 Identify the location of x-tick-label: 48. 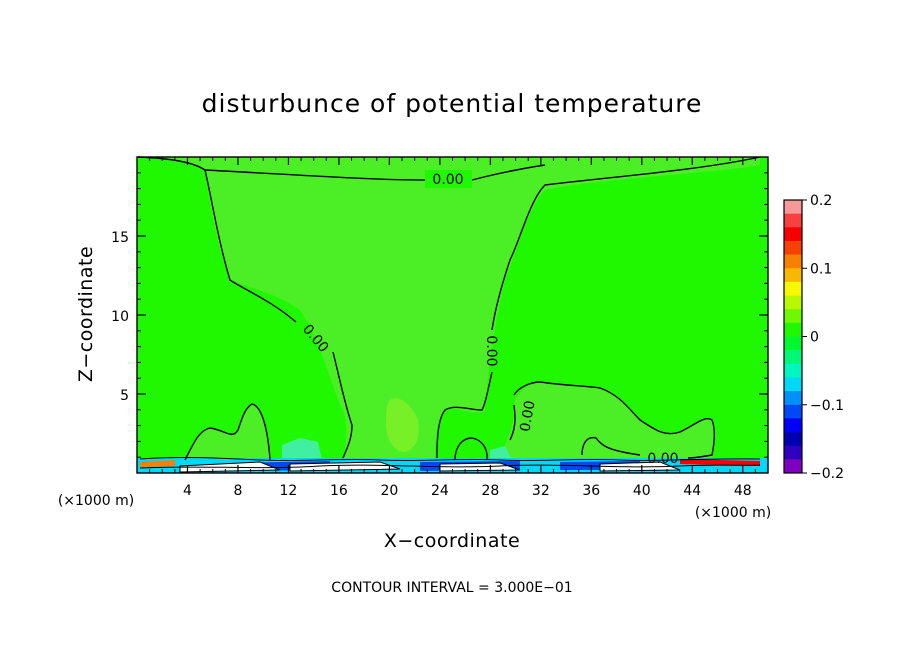
(743, 491).